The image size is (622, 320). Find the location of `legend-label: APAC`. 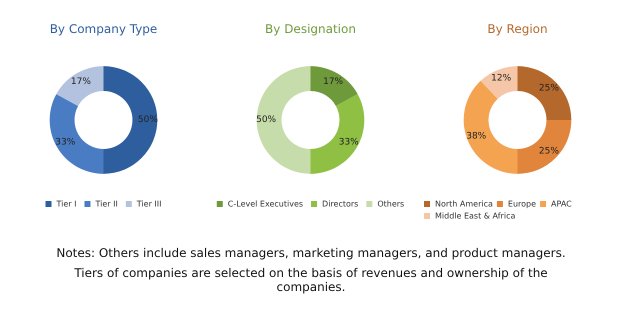

legend-label: APAC is located at coordinates (561, 204).